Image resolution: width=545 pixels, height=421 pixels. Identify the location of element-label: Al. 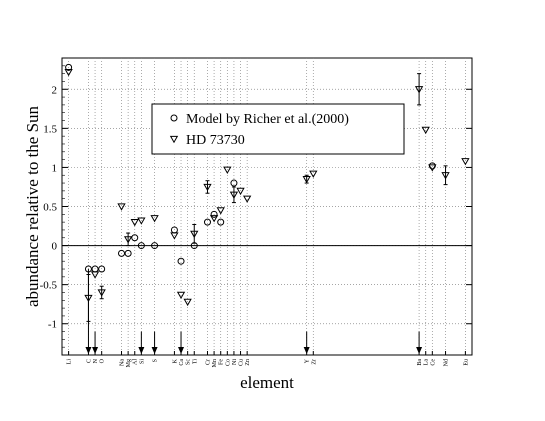
(136, 362).